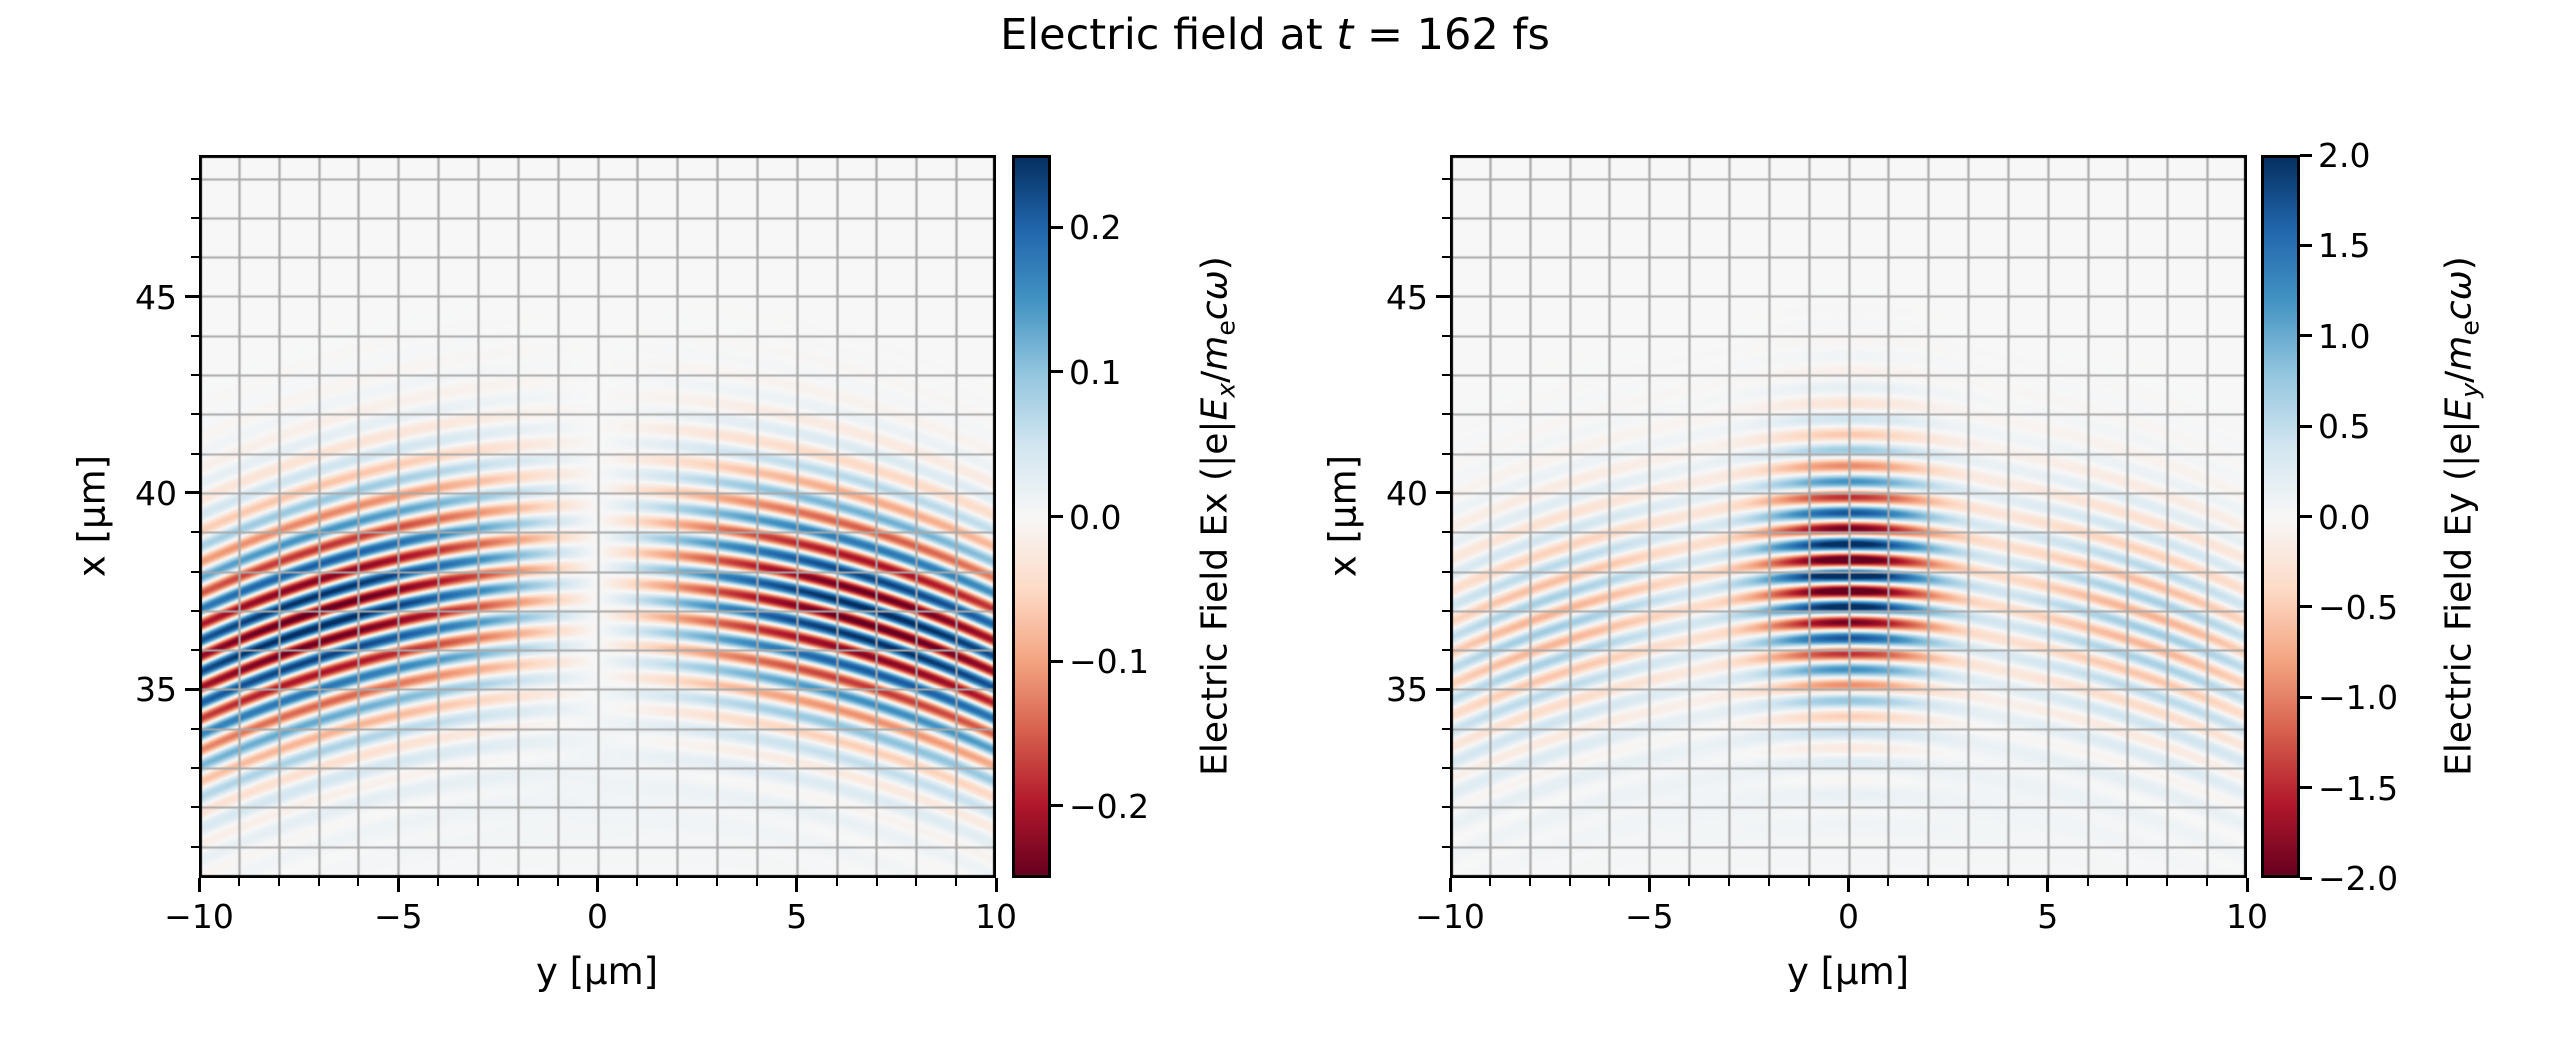  What do you see at coordinates (2344, 155) in the screenshot?
I see `colorbar-tick-label: 2.0` at bounding box center [2344, 155].